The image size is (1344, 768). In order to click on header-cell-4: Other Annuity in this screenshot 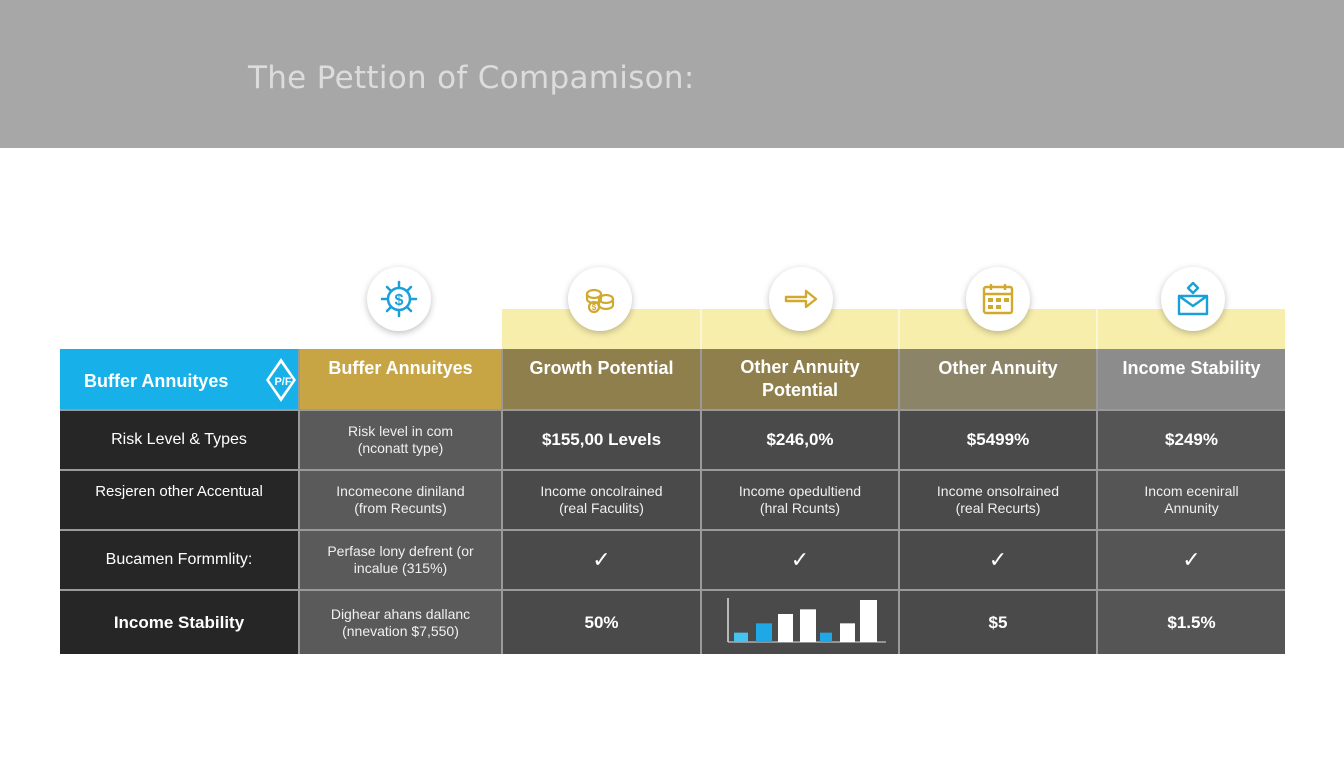, I will do `click(998, 379)`.